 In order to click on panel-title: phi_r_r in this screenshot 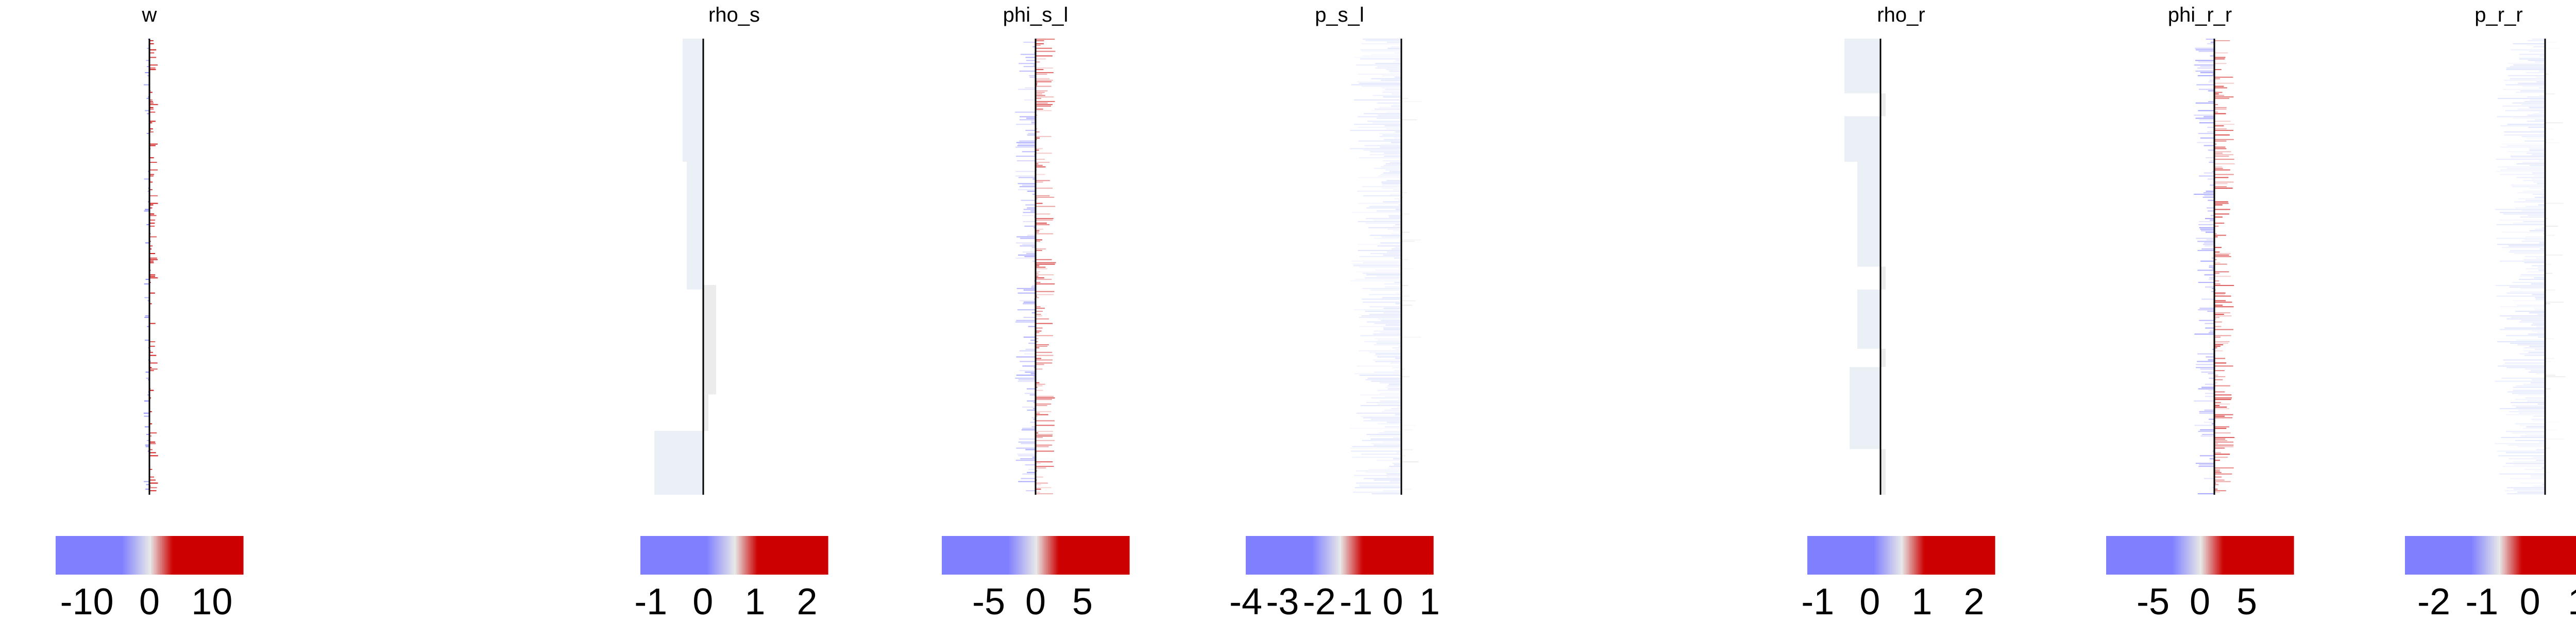, I will do `click(2200, 15)`.